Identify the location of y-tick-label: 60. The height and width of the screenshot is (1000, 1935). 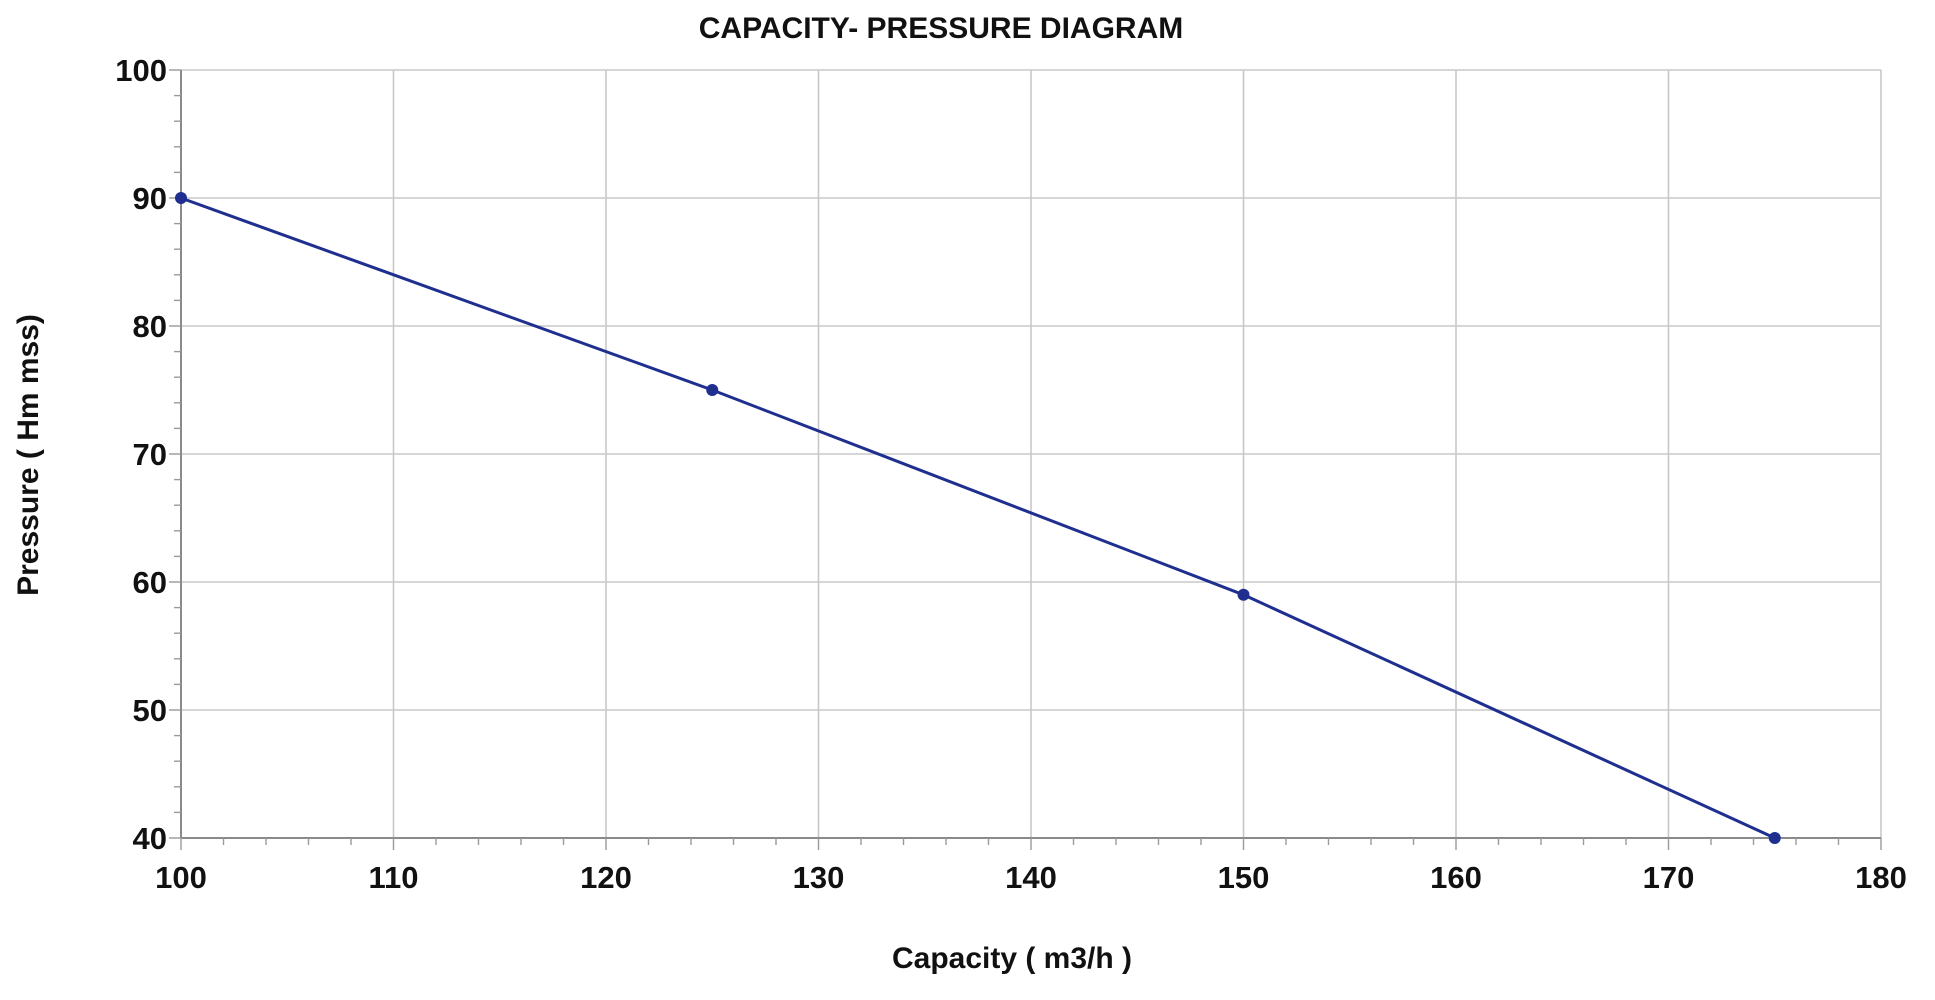
(150, 582).